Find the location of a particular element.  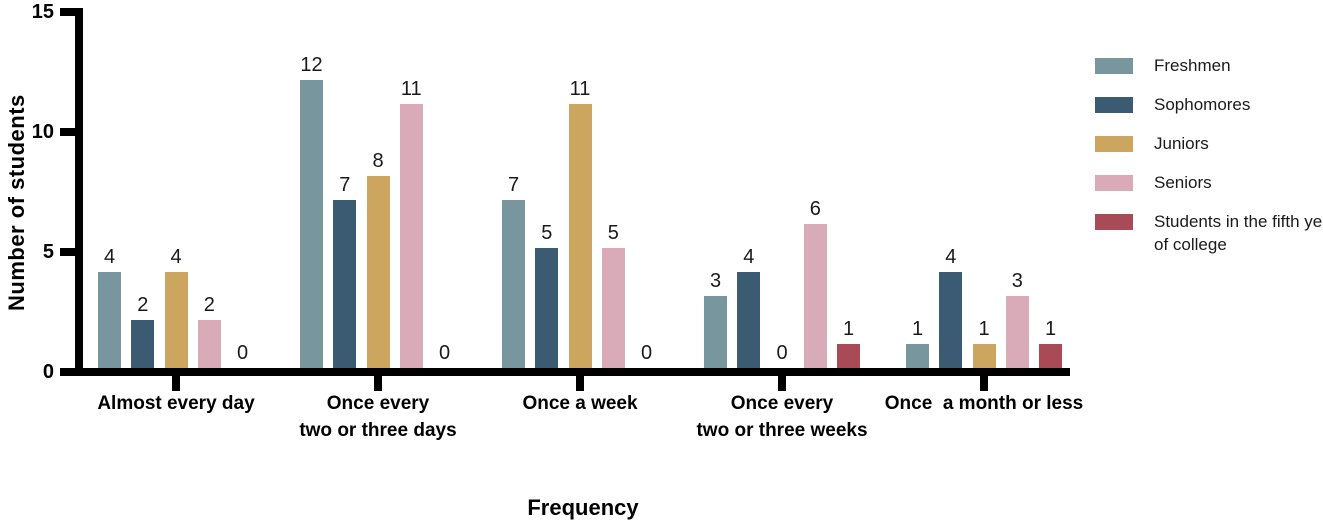

bar-group: 7 5 11 5 0 is located at coordinates (580, 188).